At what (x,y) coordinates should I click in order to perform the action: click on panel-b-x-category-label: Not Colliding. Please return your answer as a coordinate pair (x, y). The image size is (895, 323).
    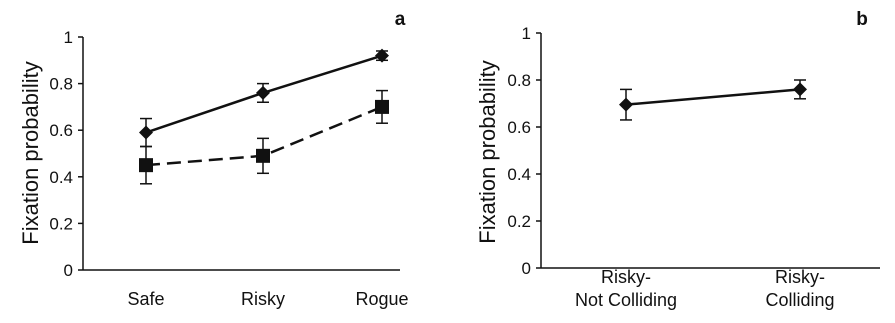
    Looking at the image, I should click on (626, 300).